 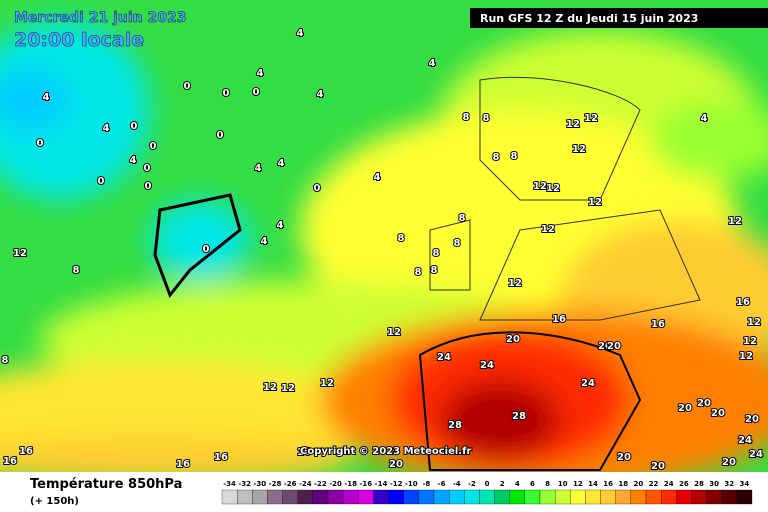 What do you see at coordinates (106, 484) in the screenshot?
I see `legend-title: Température 850hPa` at bounding box center [106, 484].